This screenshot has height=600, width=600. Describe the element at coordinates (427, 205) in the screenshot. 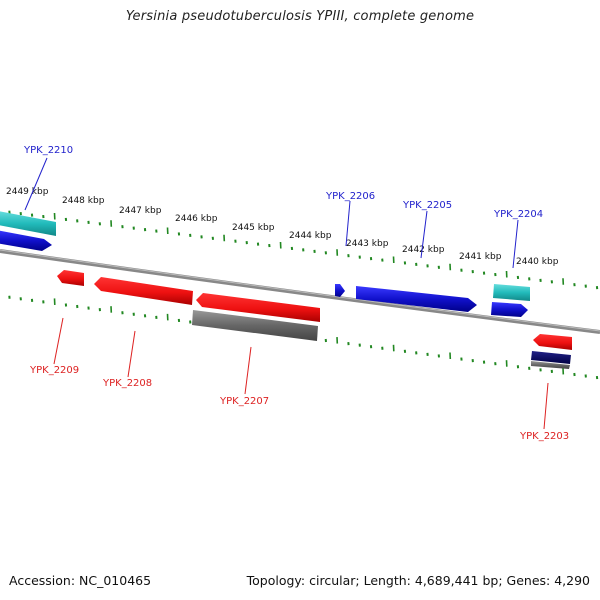

I see `gene-label-ypk-2205: YPK_2205` at that location.